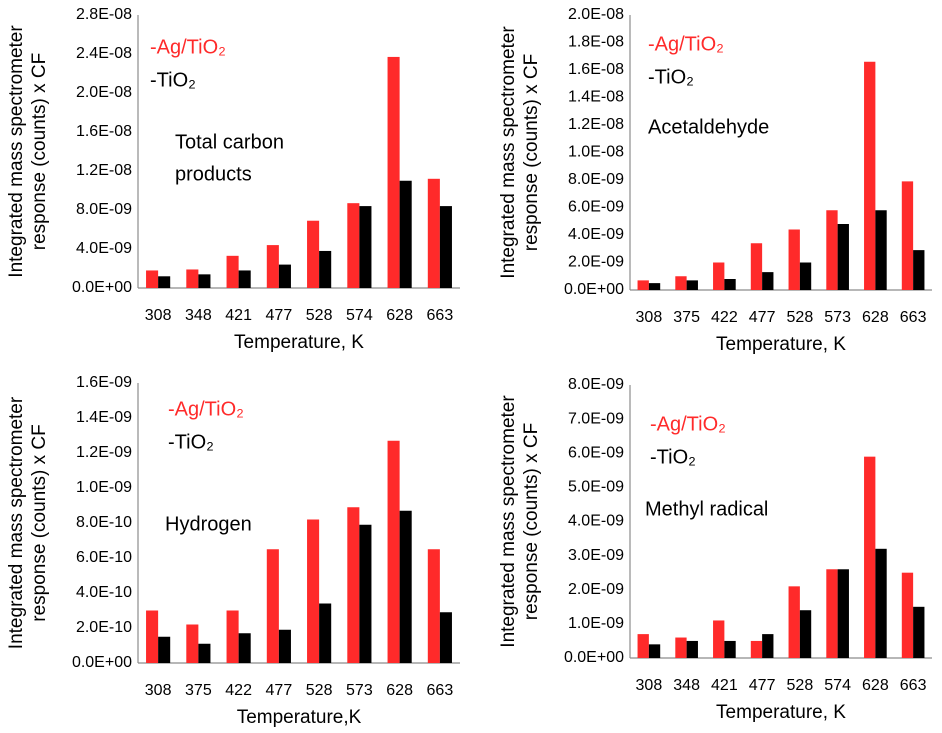 The image size is (942, 733). What do you see at coordinates (596, 487) in the screenshot?
I see `y-tick-label: 5.0E-09` at bounding box center [596, 487].